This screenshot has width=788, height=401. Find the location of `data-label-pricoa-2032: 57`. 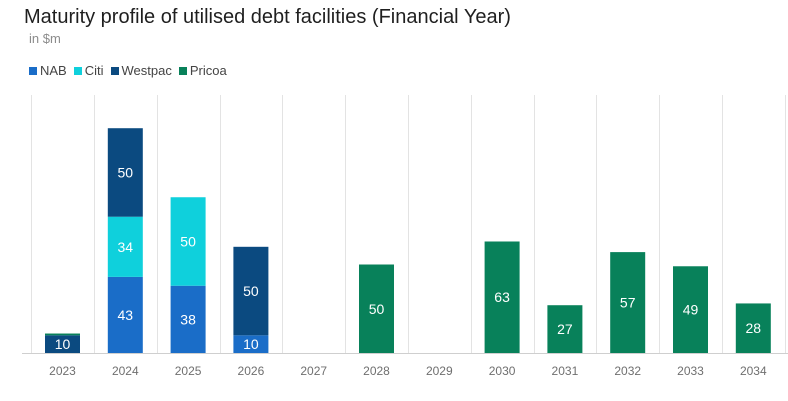

data-label-pricoa-2032: 57 is located at coordinates (628, 303).